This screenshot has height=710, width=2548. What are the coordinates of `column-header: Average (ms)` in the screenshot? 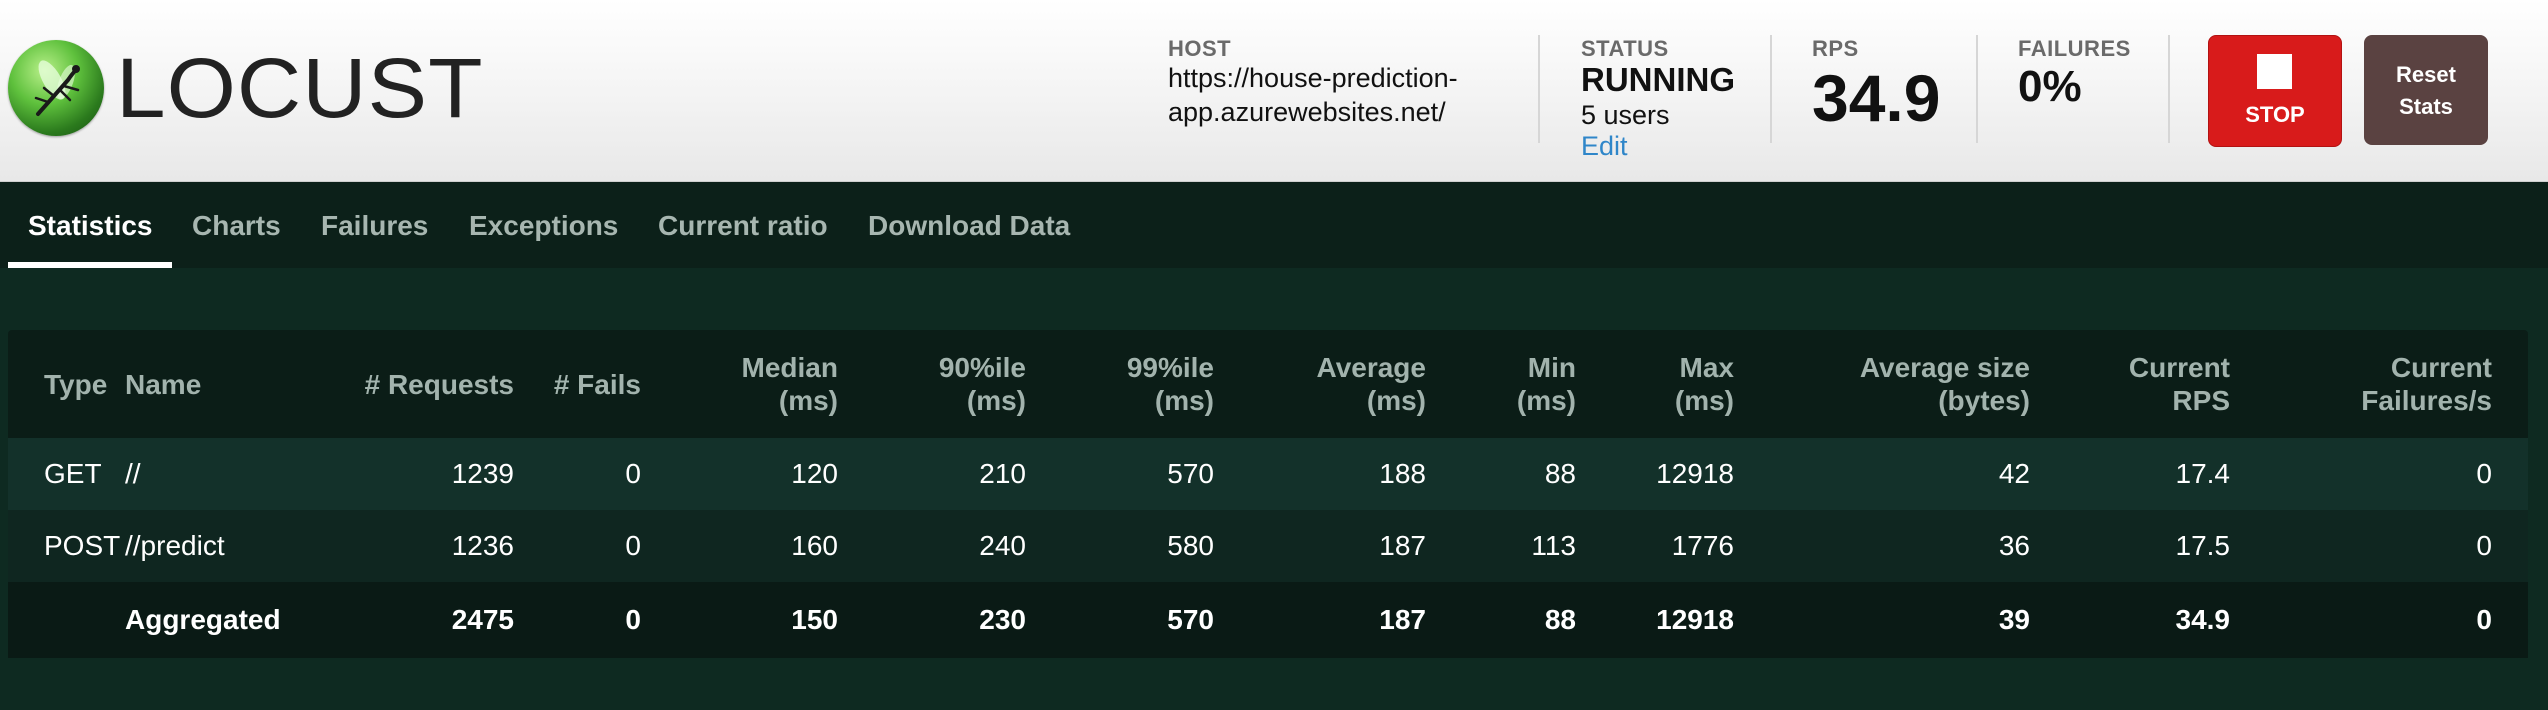 It's located at (1371, 384).